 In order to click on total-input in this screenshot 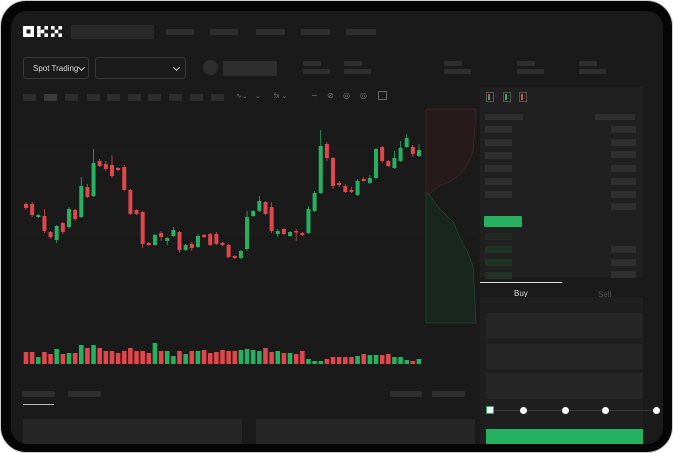, I will do `click(564, 386)`.